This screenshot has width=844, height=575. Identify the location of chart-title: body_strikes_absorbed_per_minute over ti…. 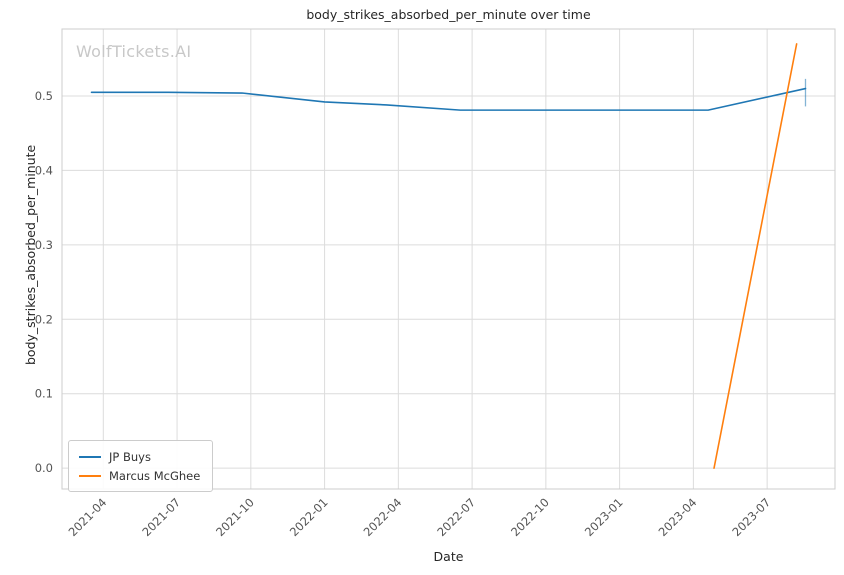
(448, 14).